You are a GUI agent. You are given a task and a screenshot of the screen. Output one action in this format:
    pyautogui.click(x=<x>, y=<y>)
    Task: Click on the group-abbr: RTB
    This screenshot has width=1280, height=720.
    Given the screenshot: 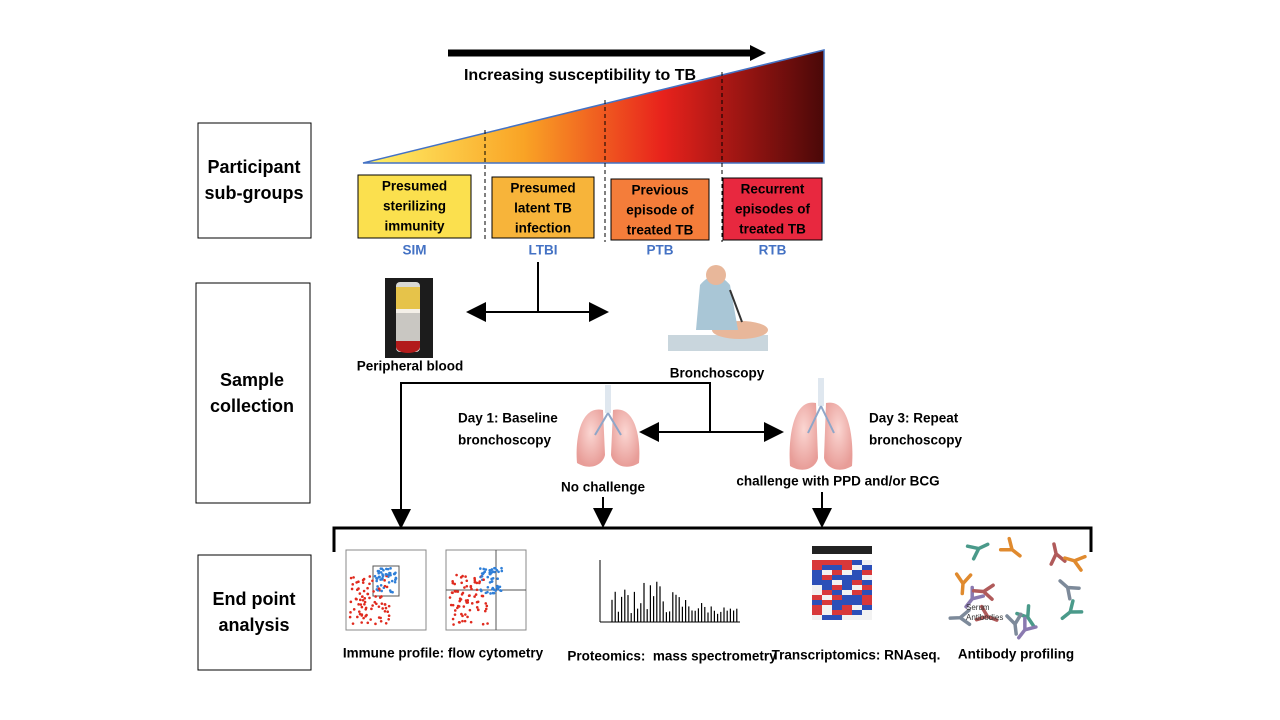 What is the action you would take?
    pyautogui.click(x=773, y=250)
    